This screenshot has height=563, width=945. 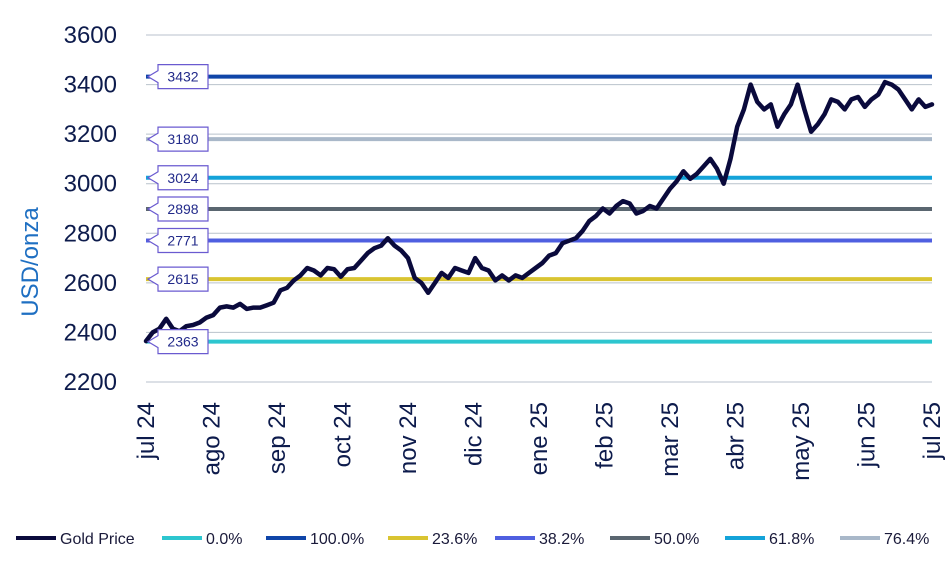 I want to click on x-tick-label: ene 25, so click(x=539, y=438).